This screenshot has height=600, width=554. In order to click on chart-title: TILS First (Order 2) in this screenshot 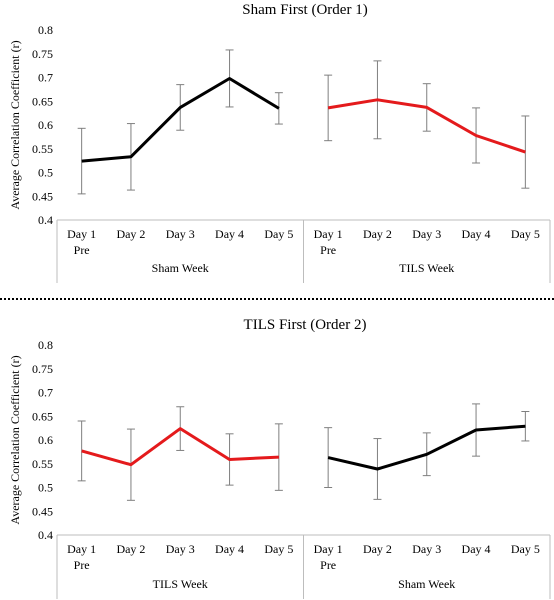, I will do `click(305, 325)`.